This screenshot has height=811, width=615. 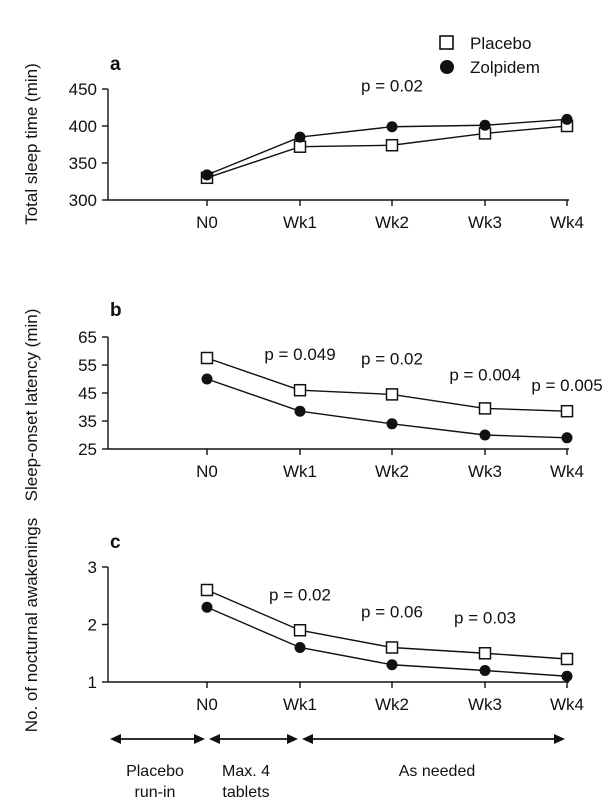 What do you see at coordinates (83, 126) in the screenshot?
I see `y-tick-label: 400` at bounding box center [83, 126].